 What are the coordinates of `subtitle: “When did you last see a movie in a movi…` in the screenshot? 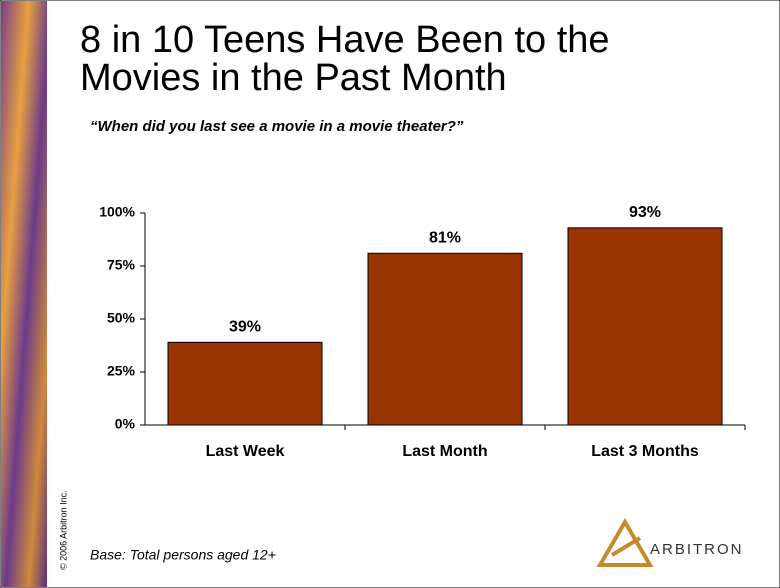 It's located at (277, 126).